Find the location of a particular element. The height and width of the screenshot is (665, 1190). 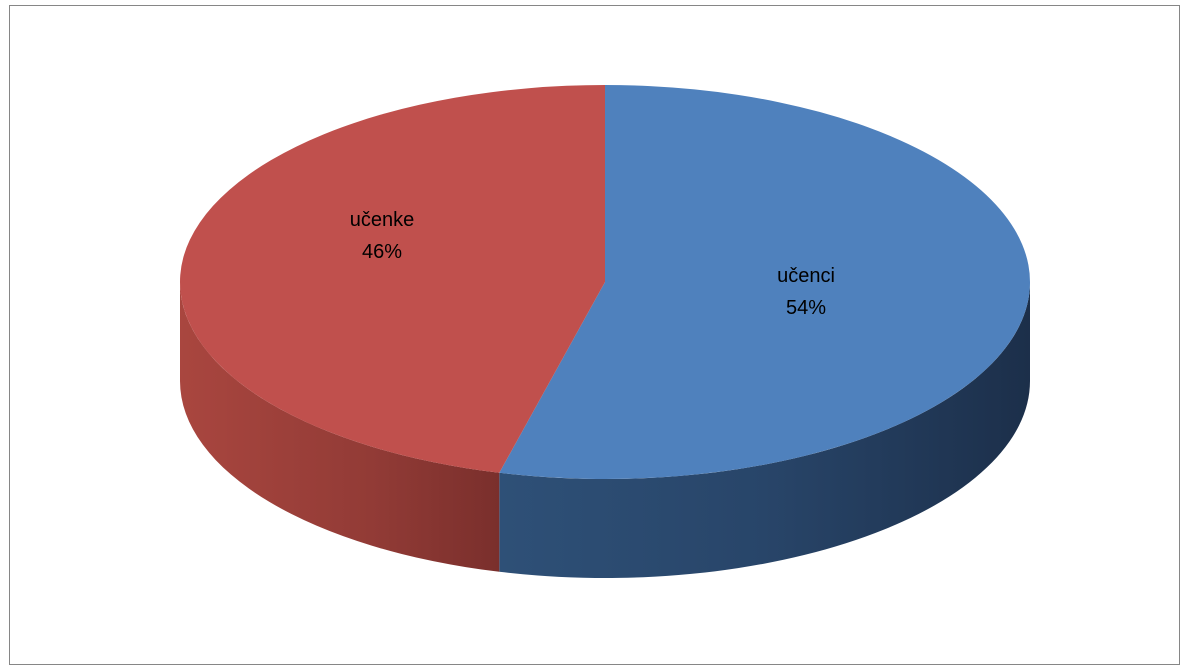

slice-label-ucenci-name: učenci is located at coordinates (806, 276).